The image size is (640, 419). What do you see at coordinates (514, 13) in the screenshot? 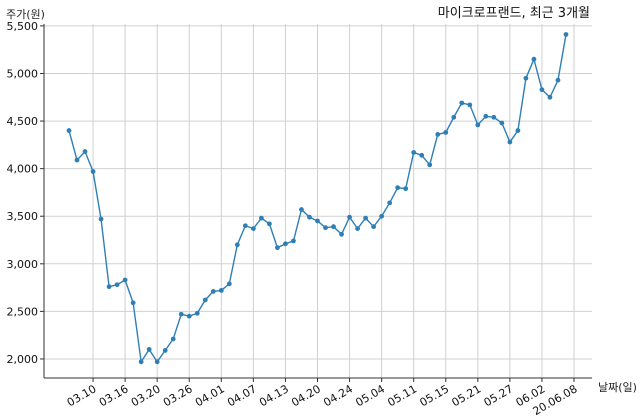
I see `chart-title: 마이크로프랜드, 최근 3개월` at bounding box center [514, 13].